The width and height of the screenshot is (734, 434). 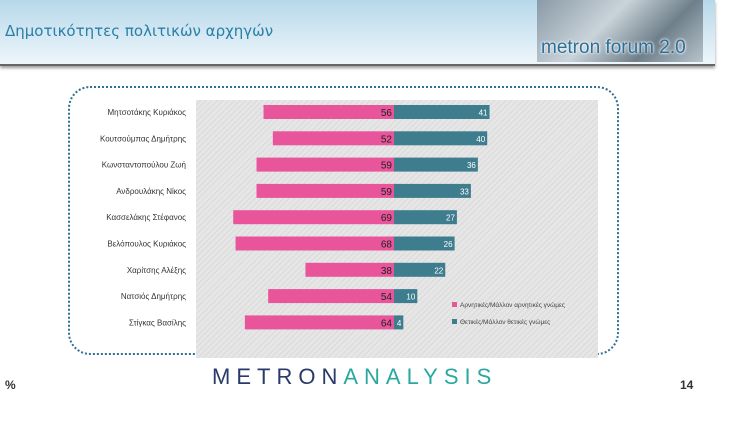 I want to click on category-label: Κασσελάκης Στέφανος, so click(x=146, y=217).